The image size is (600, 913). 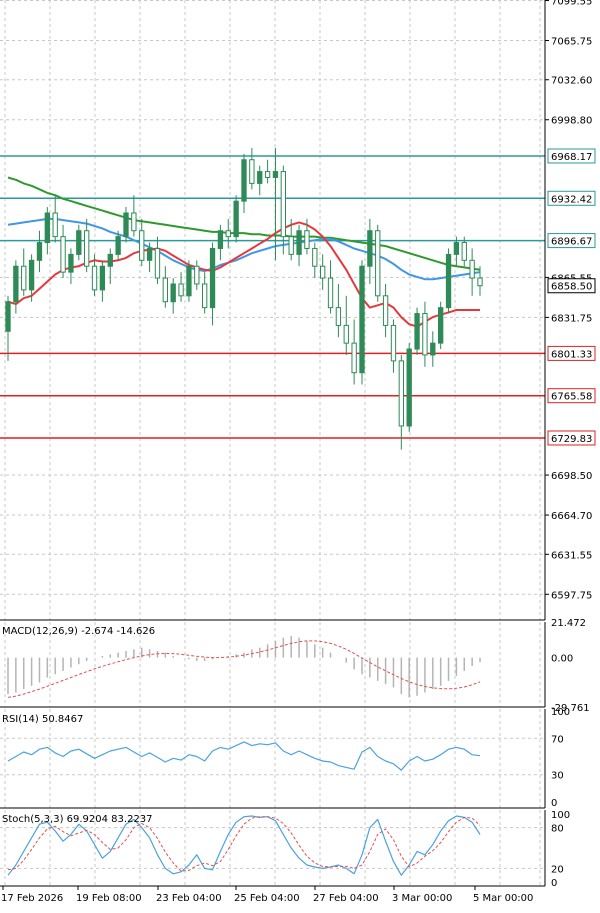 I want to click on resistance-level-label: 6932.42, so click(x=571, y=199).